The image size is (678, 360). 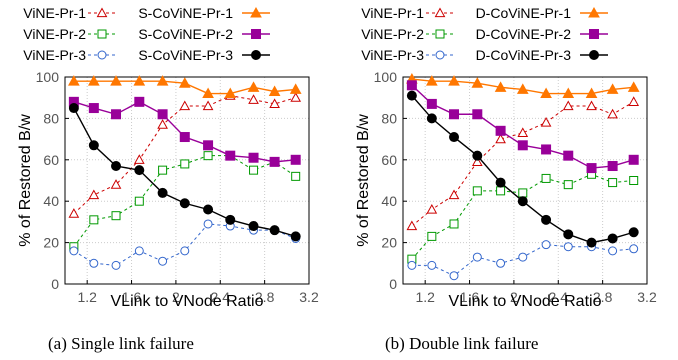 I want to click on legend-label-d-covine-pr-2: D-CoViNE-Pr-2, so click(x=524, y=34).